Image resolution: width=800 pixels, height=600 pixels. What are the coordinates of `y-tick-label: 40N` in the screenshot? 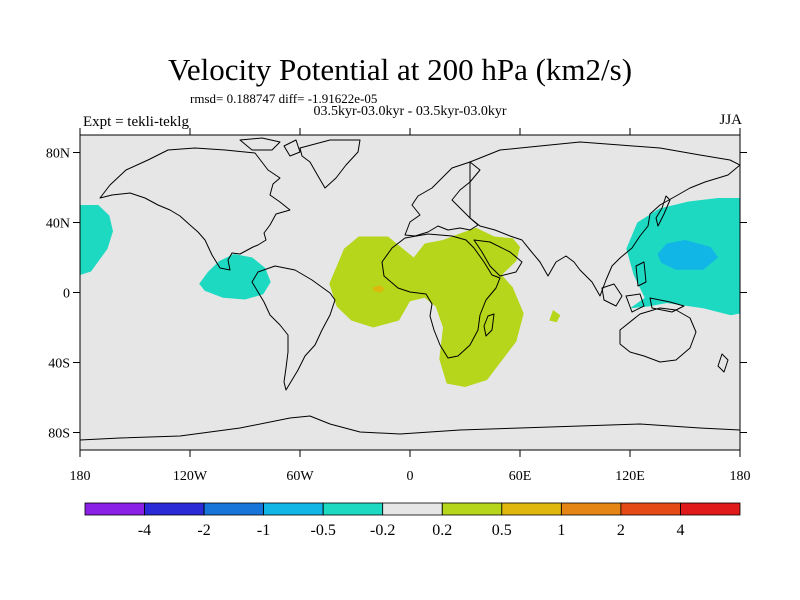 It's located at (58, 224).